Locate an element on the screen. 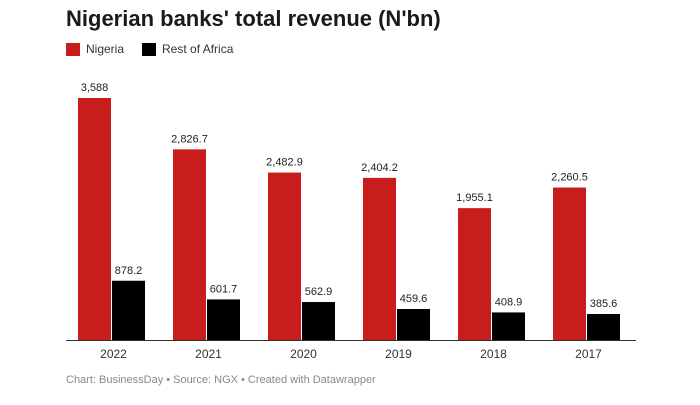 This screenshot has height=405, width=700. chart-title: Nigerian banks' total revenue (N'bn) is located at coordinates (253, 18).